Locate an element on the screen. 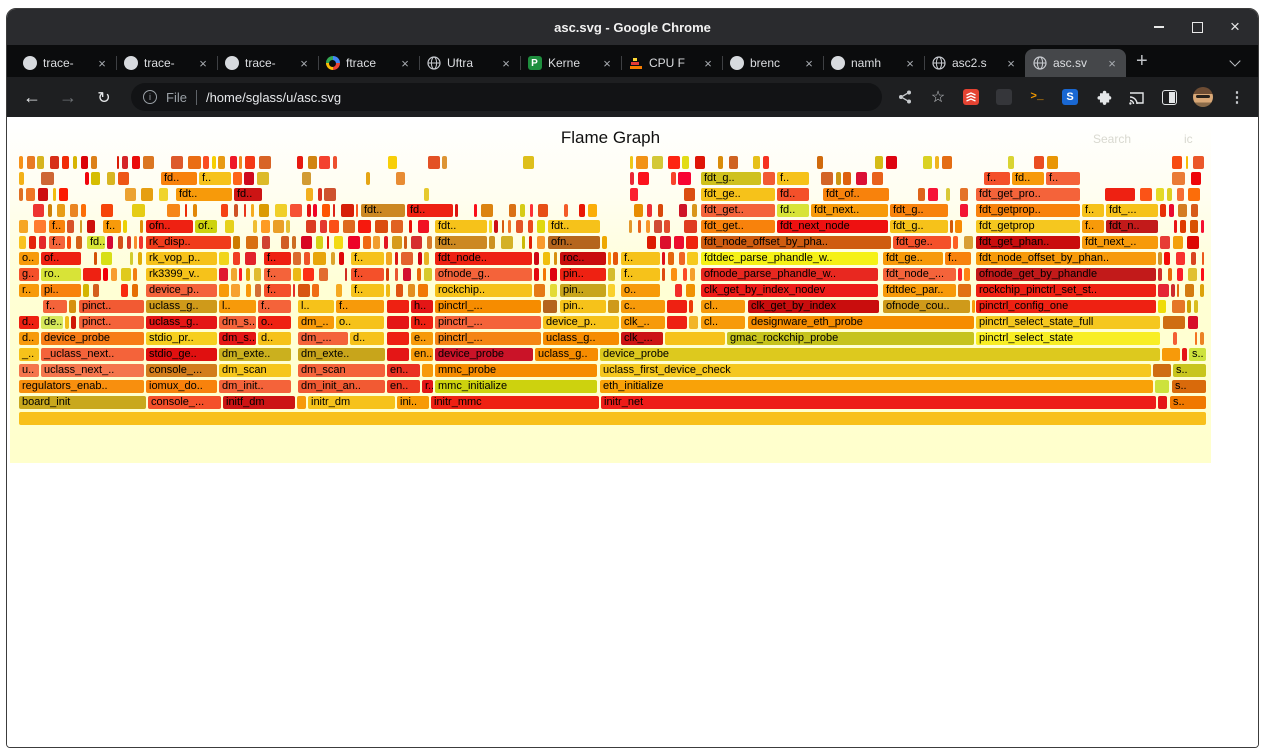 The image size is (1266, 756). flame-frame: pinctrl_select_state_full is located at coordinates (1068, 322).